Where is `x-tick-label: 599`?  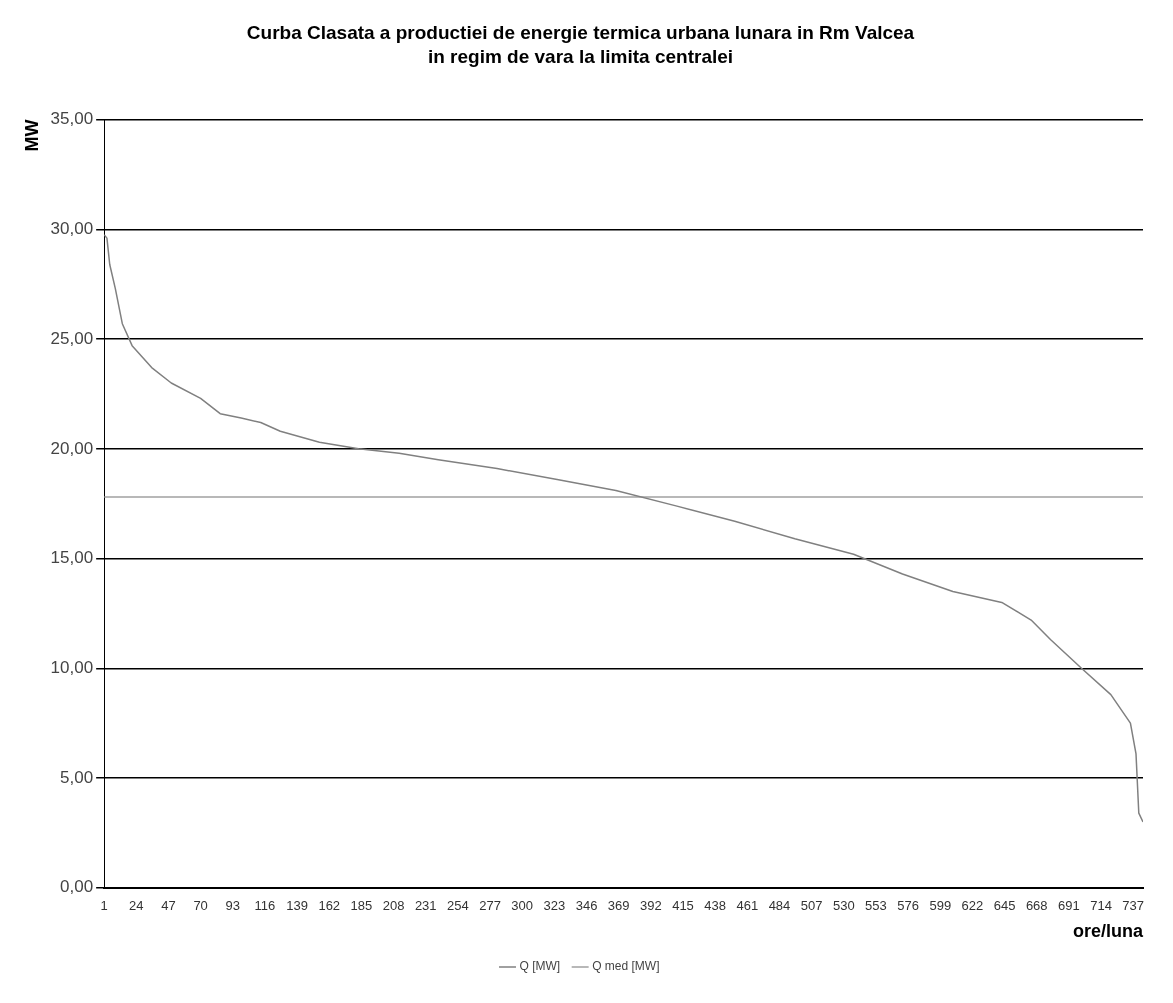 x-tick-label: 599 is located at coordinates (940, 906).